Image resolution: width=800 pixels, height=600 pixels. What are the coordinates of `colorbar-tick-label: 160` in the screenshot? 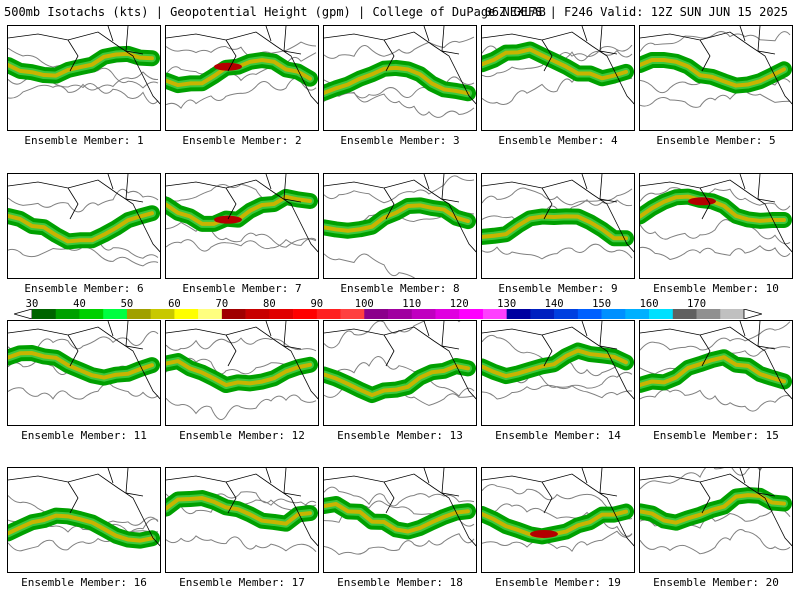 It's located at (649, 304).